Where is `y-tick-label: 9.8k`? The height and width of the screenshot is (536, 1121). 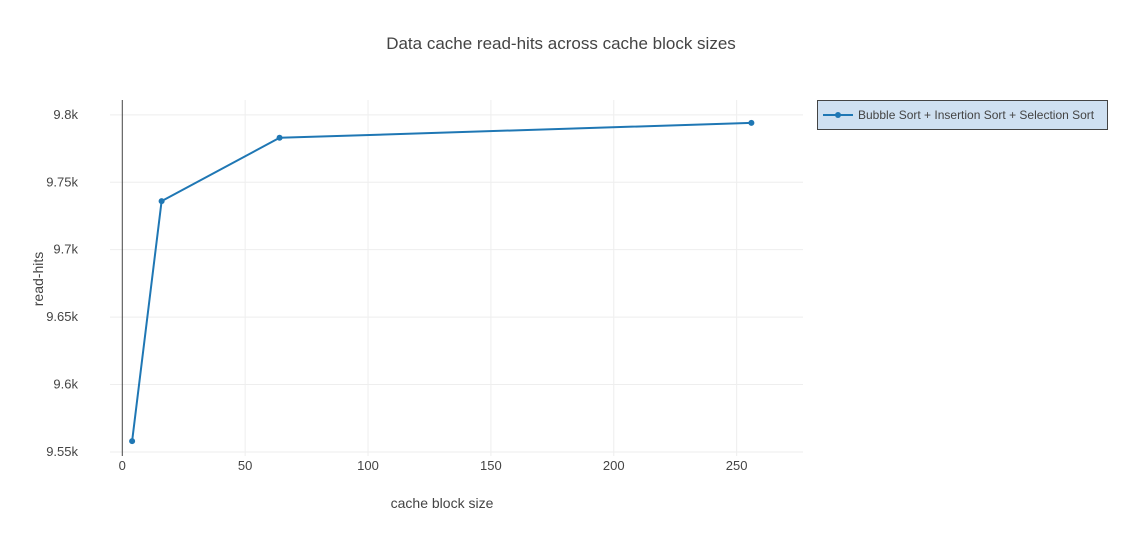
y-tick-label: 9.8k is located at coordinates (65, 114).